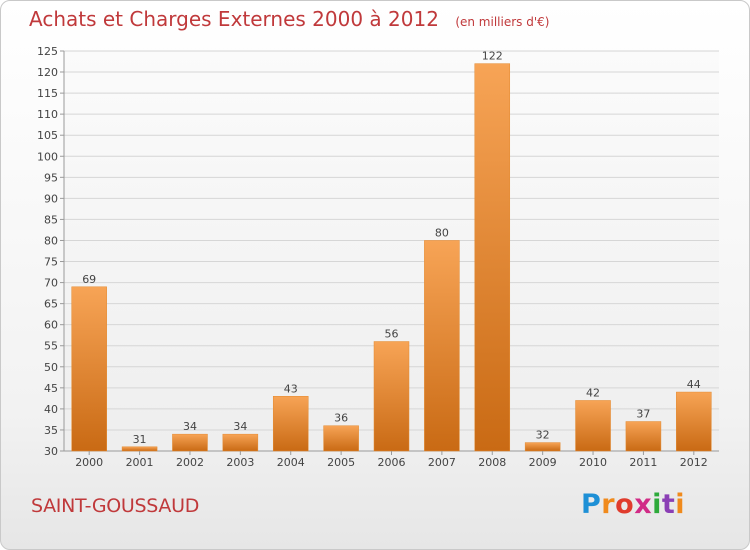 Image resolution: width=750 pixels, height=550 pixels. Describe the element at coordinates (442, 462) in the screenshot. I see `x-tick-label: 2007` at that location.